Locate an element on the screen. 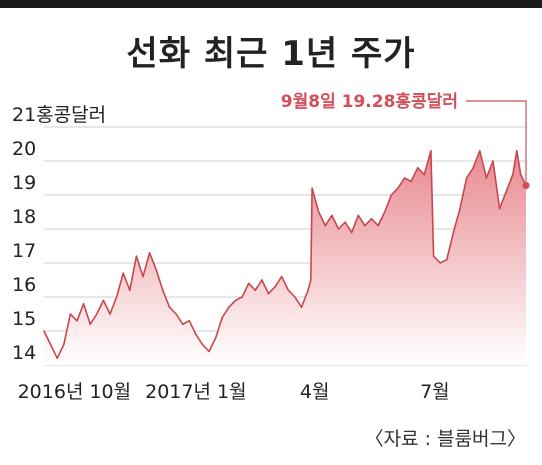 Image resolution: width=542 pixels, height=465 pixels. y-tick-label: 14 is located at coordinates (24, 353).